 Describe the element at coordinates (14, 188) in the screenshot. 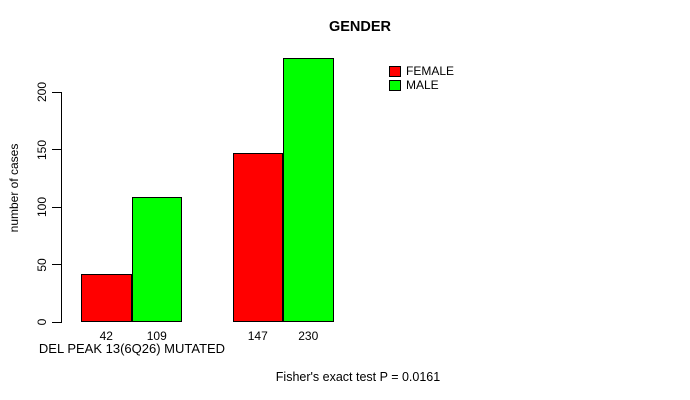

I see `y-axis-label: number of cases` at that location.